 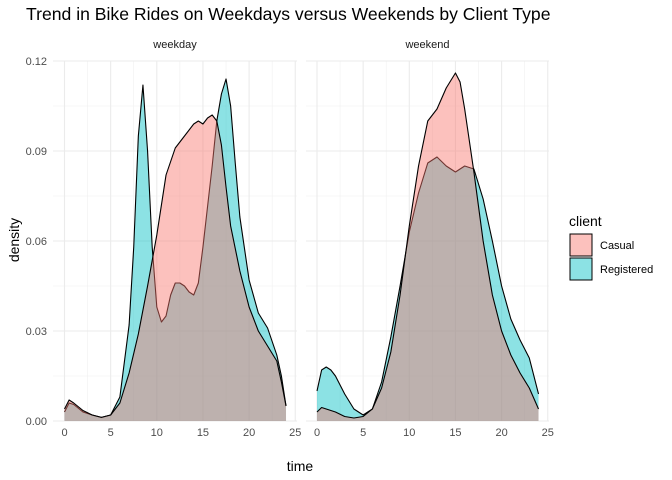 I want to click on facet-label-weekday: weekday, so click(x=174, y=45).